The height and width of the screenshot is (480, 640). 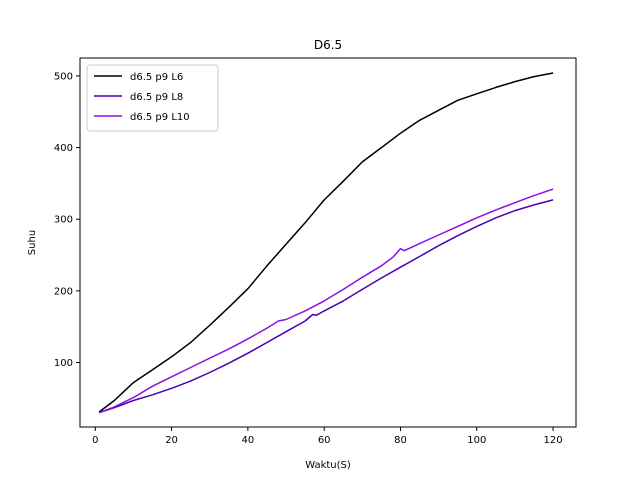 I want to click on chart-title: D6.5, so click(x=328, y=45).